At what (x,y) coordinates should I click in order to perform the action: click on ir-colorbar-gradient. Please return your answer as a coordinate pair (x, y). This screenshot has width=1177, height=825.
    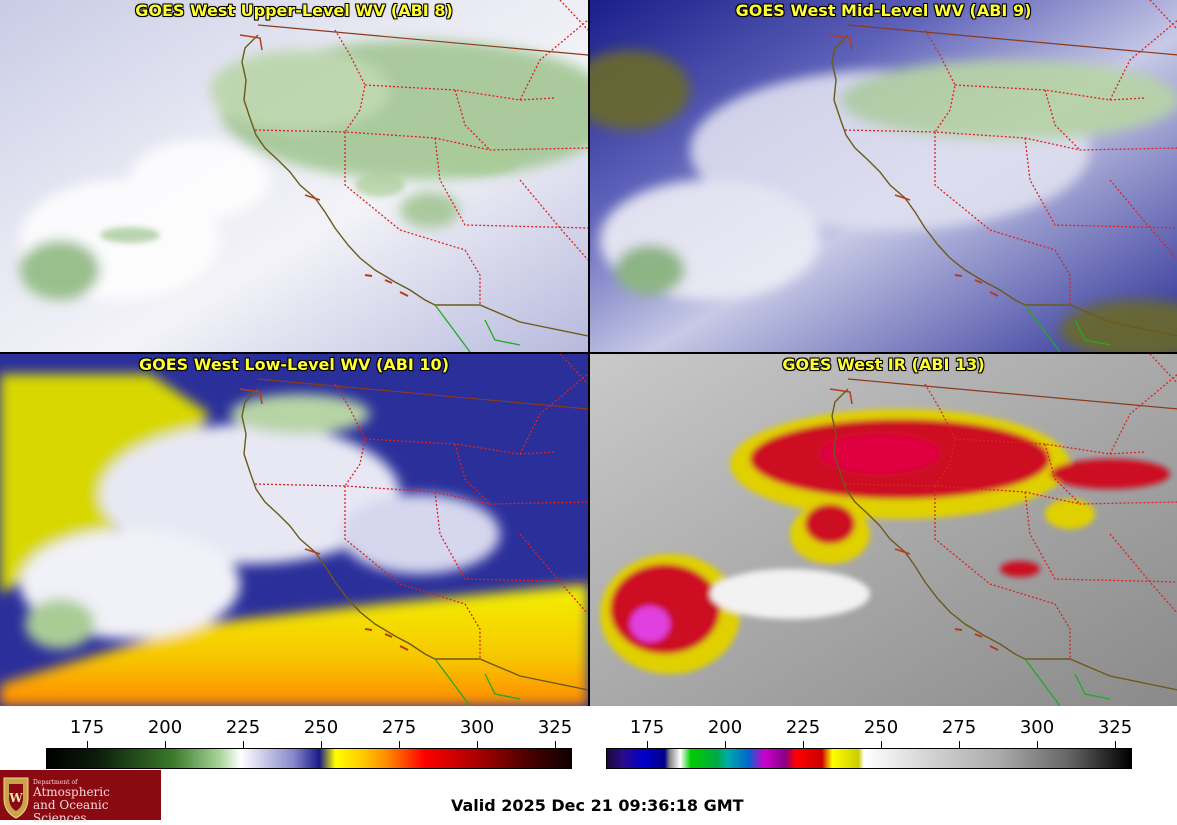
    Looking at the image, I should click on (869, 758).